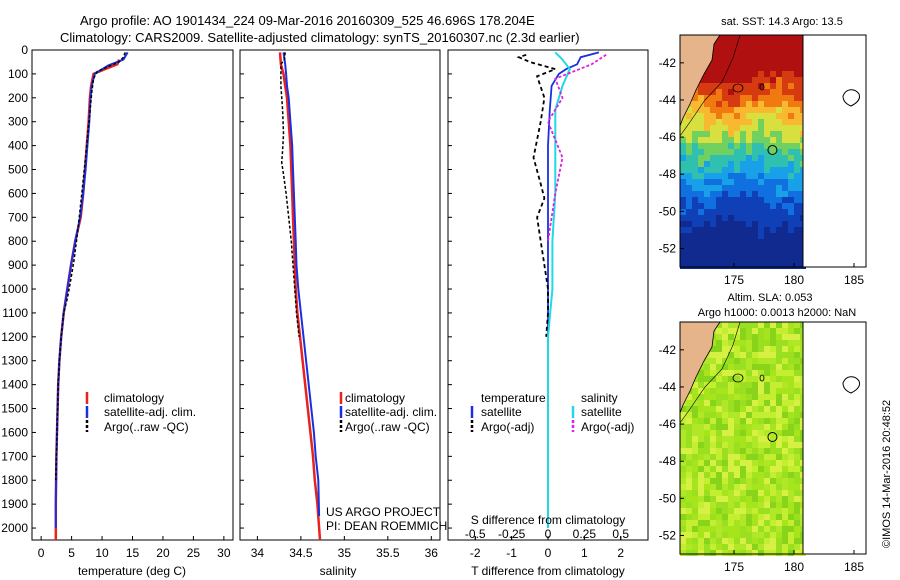 Image resolution: width=900 pixels, height=580 pixels. I want to click on x-tick-label: 2, so click(620, 553).